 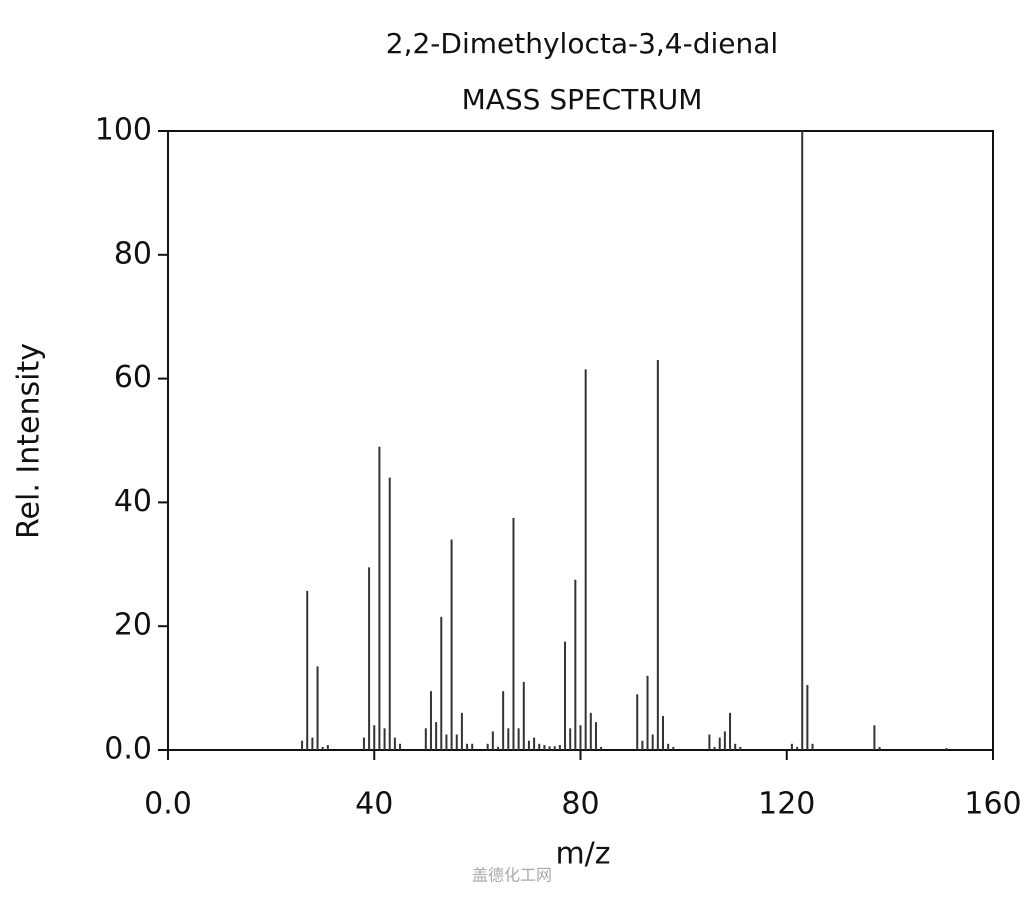 I want to click on x-axis-label: m/z, so click(x=582, y=854).